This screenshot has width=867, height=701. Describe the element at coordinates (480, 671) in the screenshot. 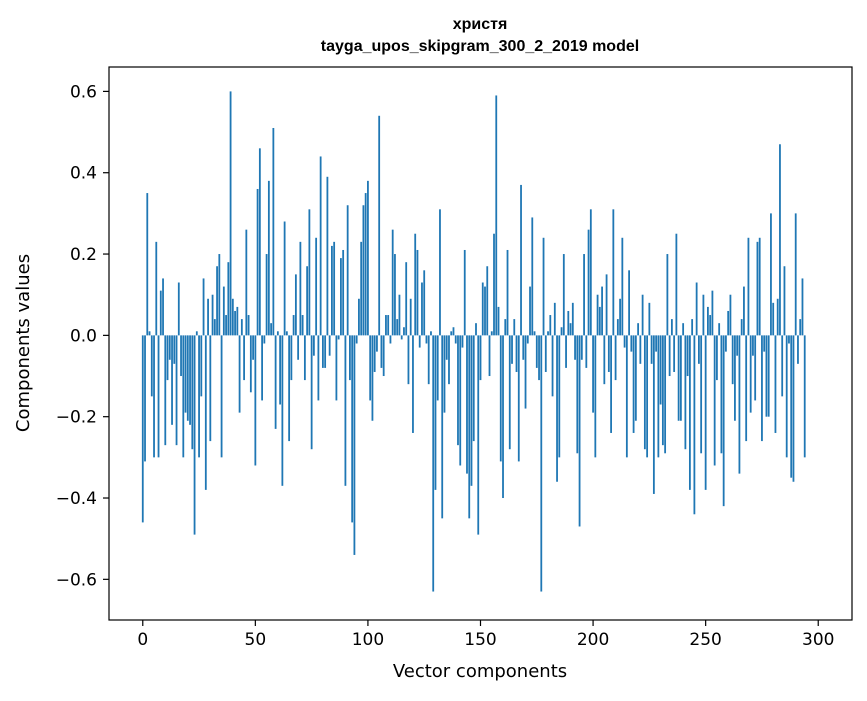

I see `x-axis-label: Vector components` at that location.